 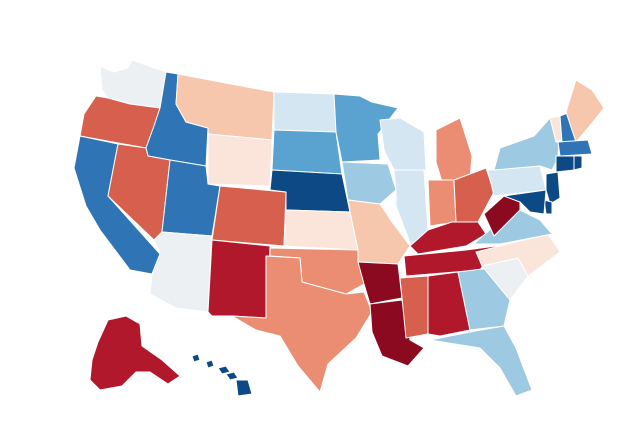 I want to click on state-mn, so click(x=366, y=128).